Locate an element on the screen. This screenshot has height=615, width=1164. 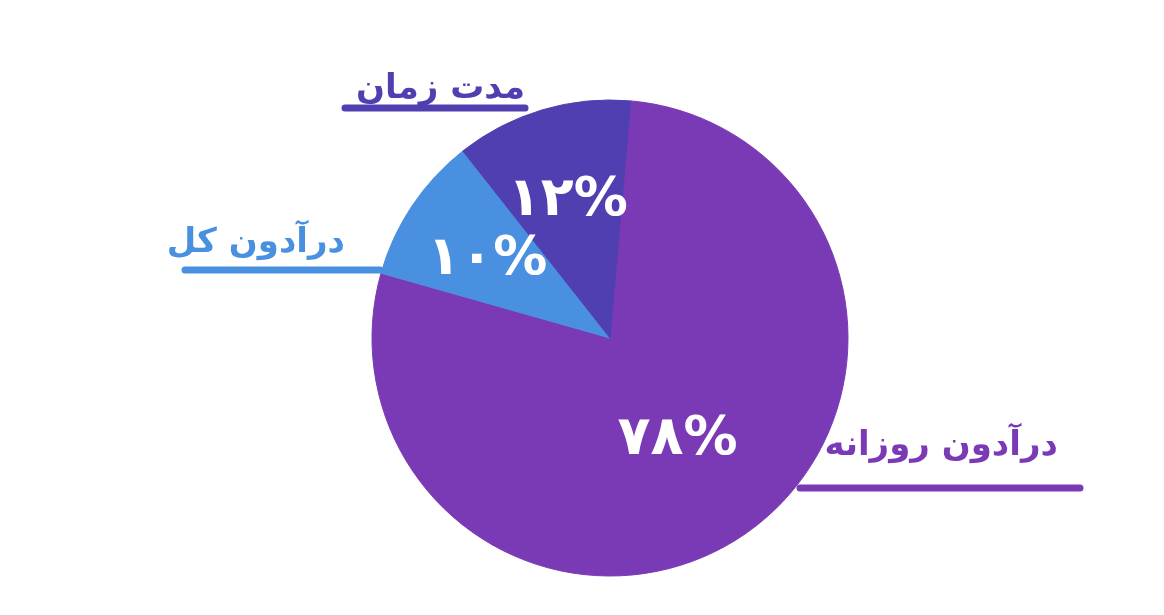
data-label: ۷۸% is located at coordinates (677, 436).